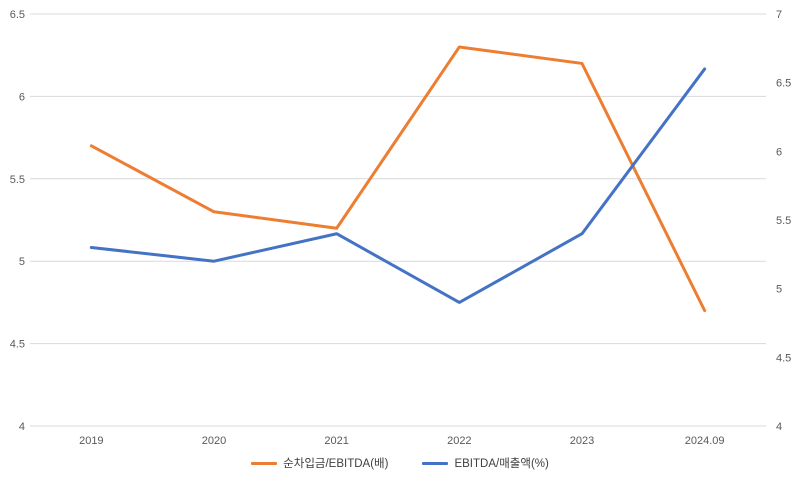 The height and width of the screenshot is (479, 800). Describe the element at coordinates (17, 345) in the screenshot. I see `left-axis-tick-label: 4.5` at that location.